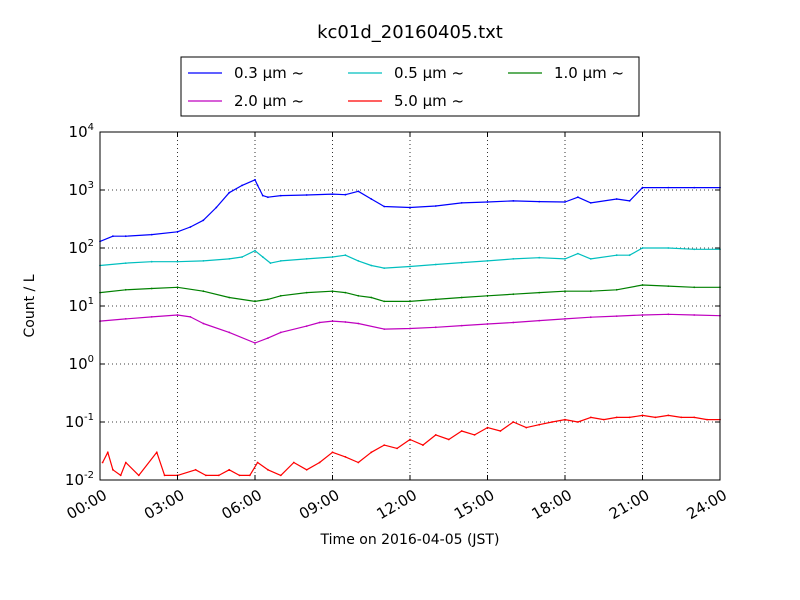  What do you see at coordinates (429, 73) in the screenshot?
I see `legend-entry: 0.5 μm ~` at bounding box center [429, 73].